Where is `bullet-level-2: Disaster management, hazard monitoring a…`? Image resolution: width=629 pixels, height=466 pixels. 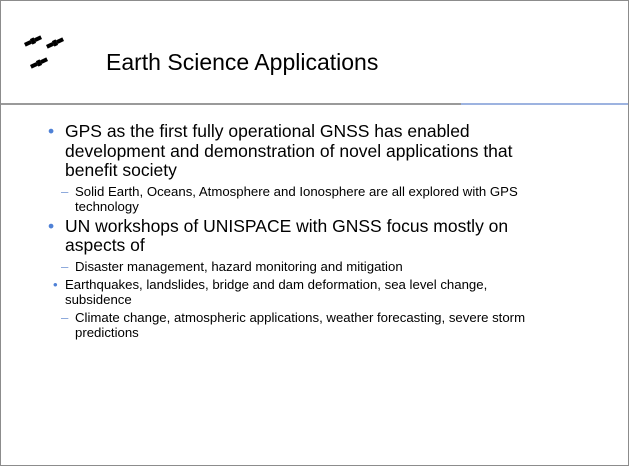 bullet-level-2: Disaster management, hazard monitoring a… is located at coordinates (313, 266).